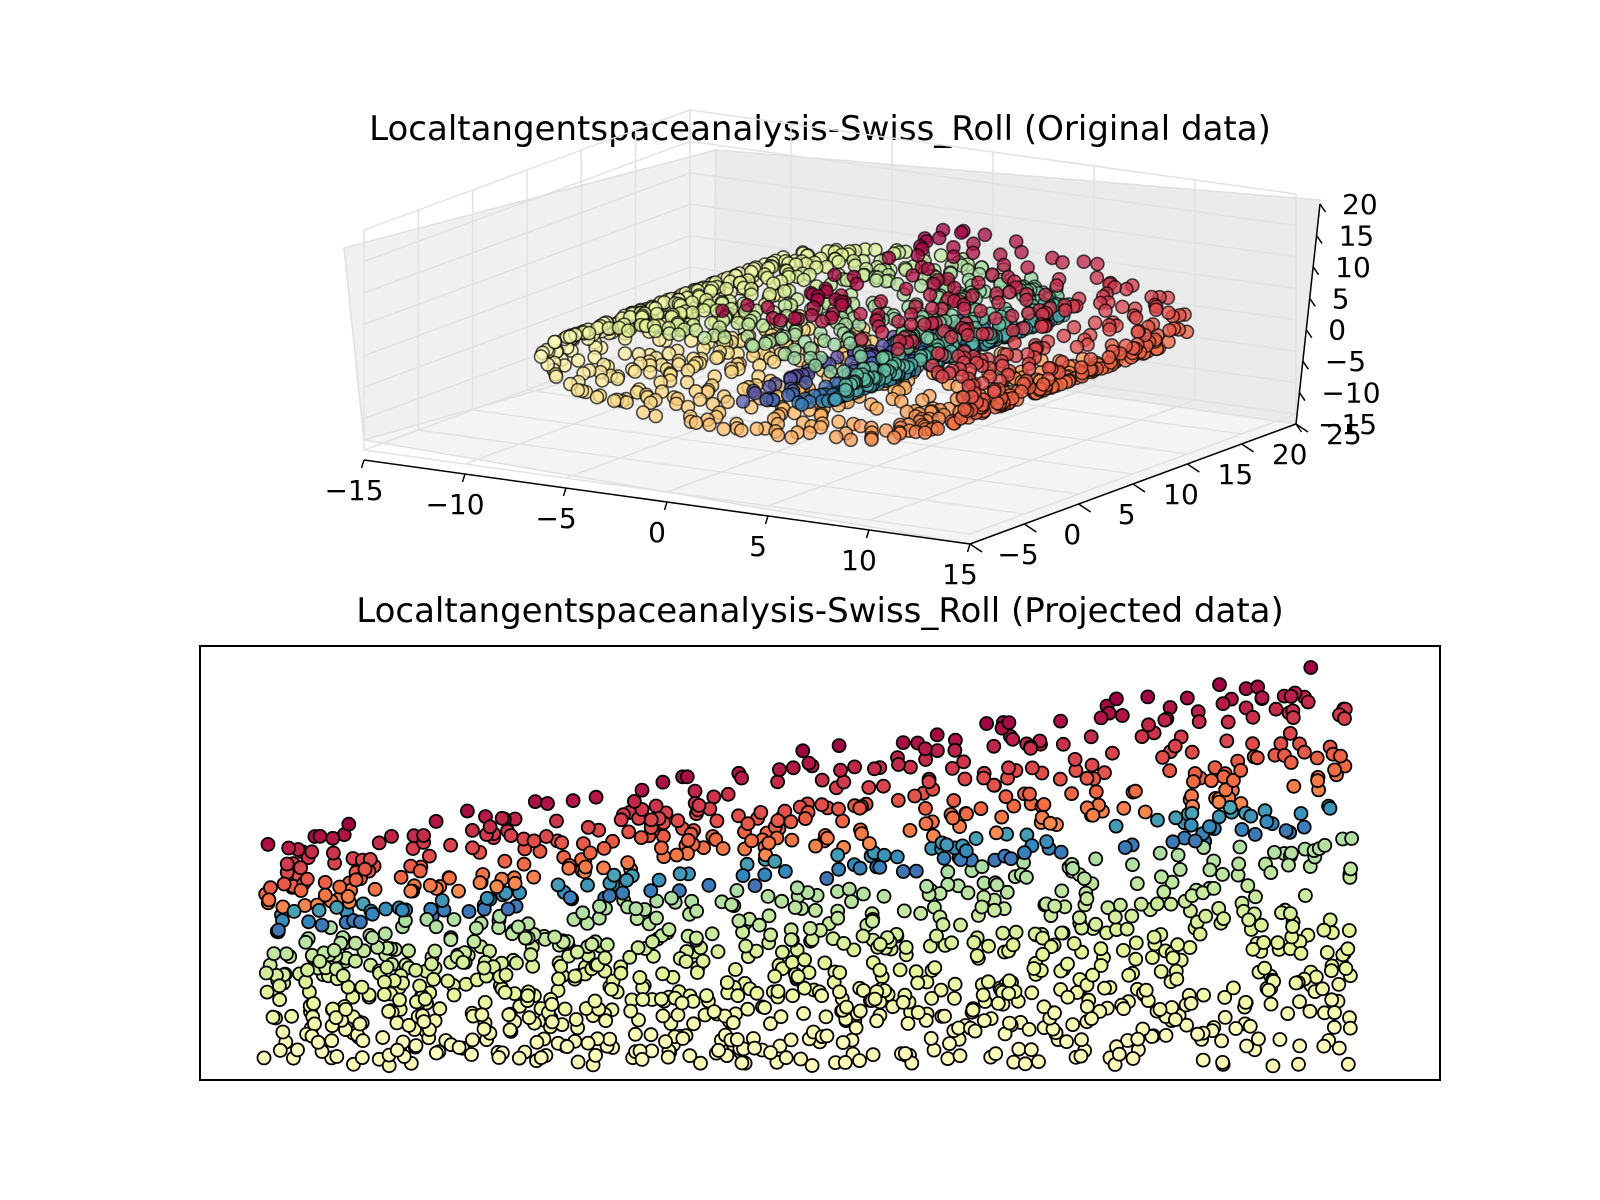 This screenshot has height=1200, width=1600. I want to click on points-3d, so click(864, 335).